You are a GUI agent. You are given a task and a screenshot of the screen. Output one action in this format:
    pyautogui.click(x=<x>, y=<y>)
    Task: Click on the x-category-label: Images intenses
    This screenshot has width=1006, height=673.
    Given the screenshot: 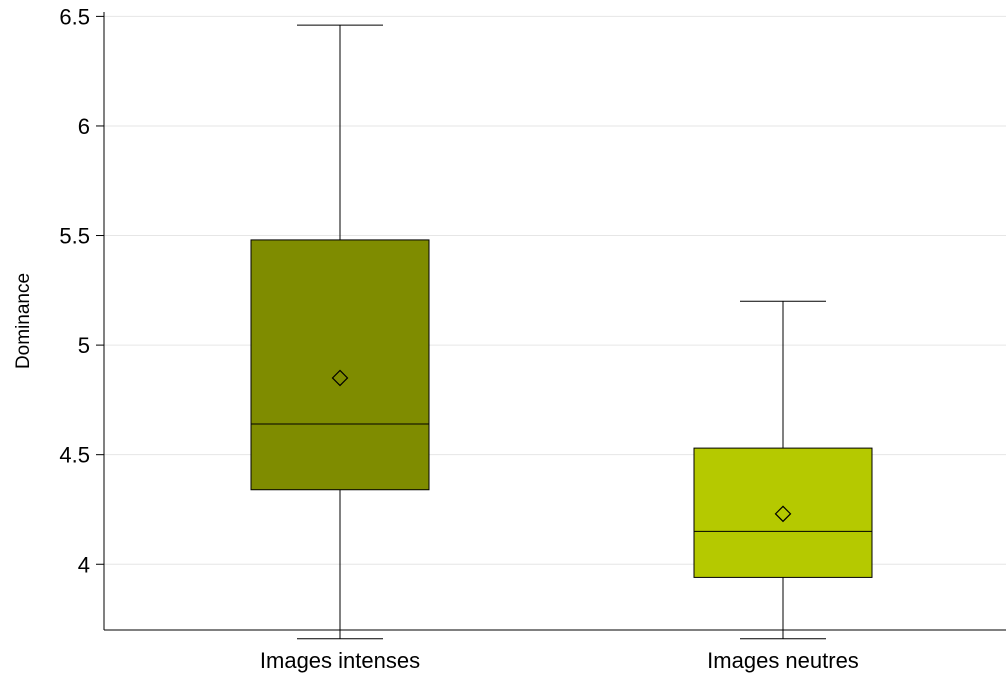 What is the action you would take?
    pyautogui.click(x=340, y=660)
    